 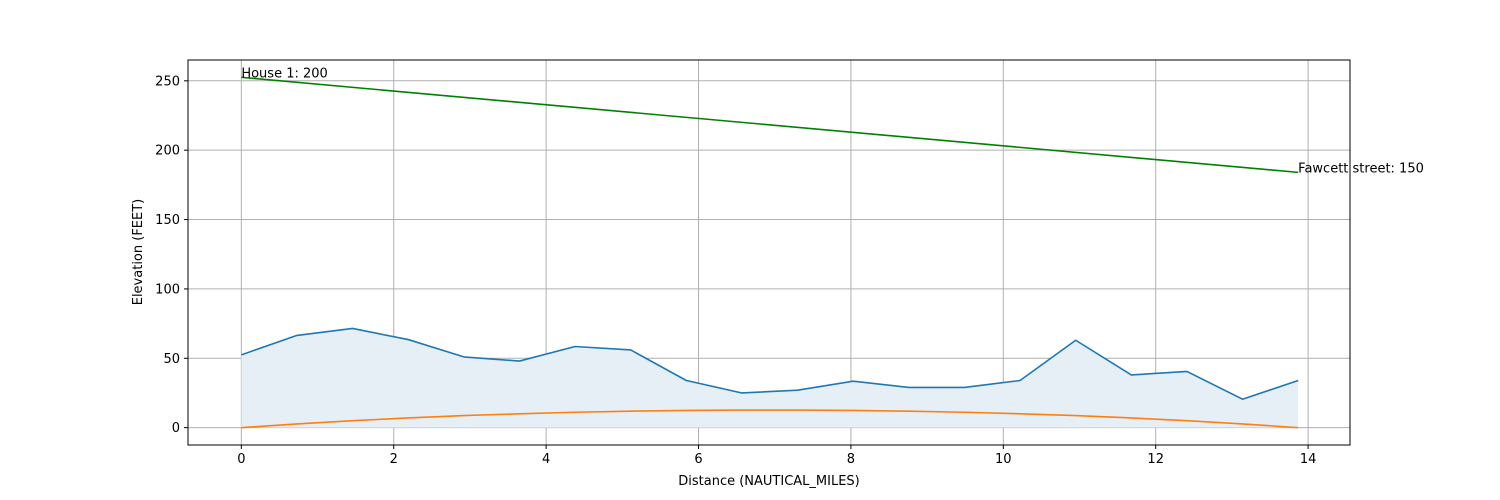 What do you see at coordinates (769, 481) in the screenshot?
I see `x-axis-label: Distance (NAUTICAL_MILES)` at bounding box center [769, 481].